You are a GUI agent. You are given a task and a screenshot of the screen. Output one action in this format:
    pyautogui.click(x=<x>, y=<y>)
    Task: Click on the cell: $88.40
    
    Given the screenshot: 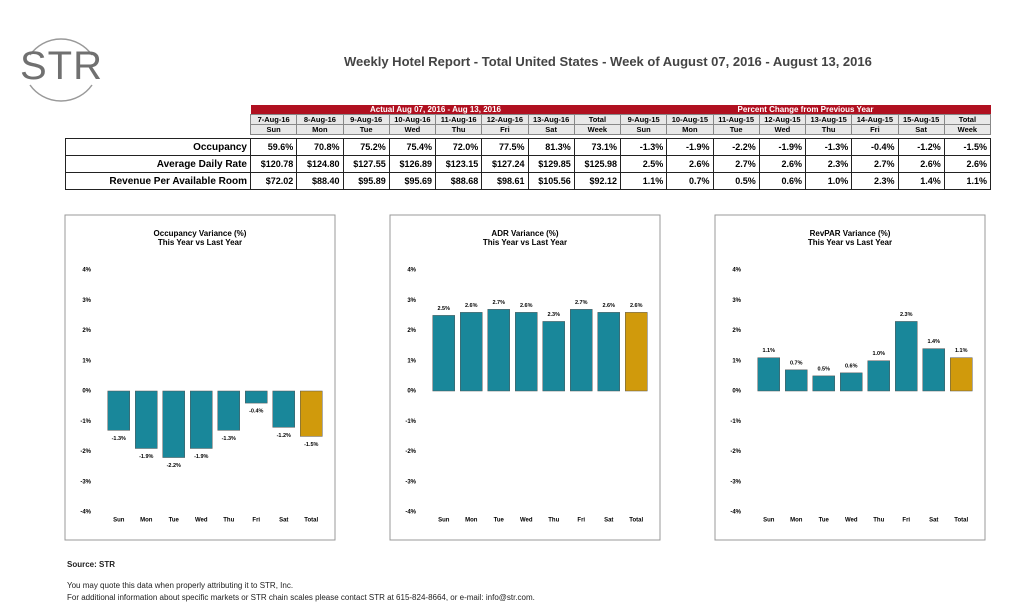 What is the action you would take?
    pyautogui.click(x=320, y=181)
    